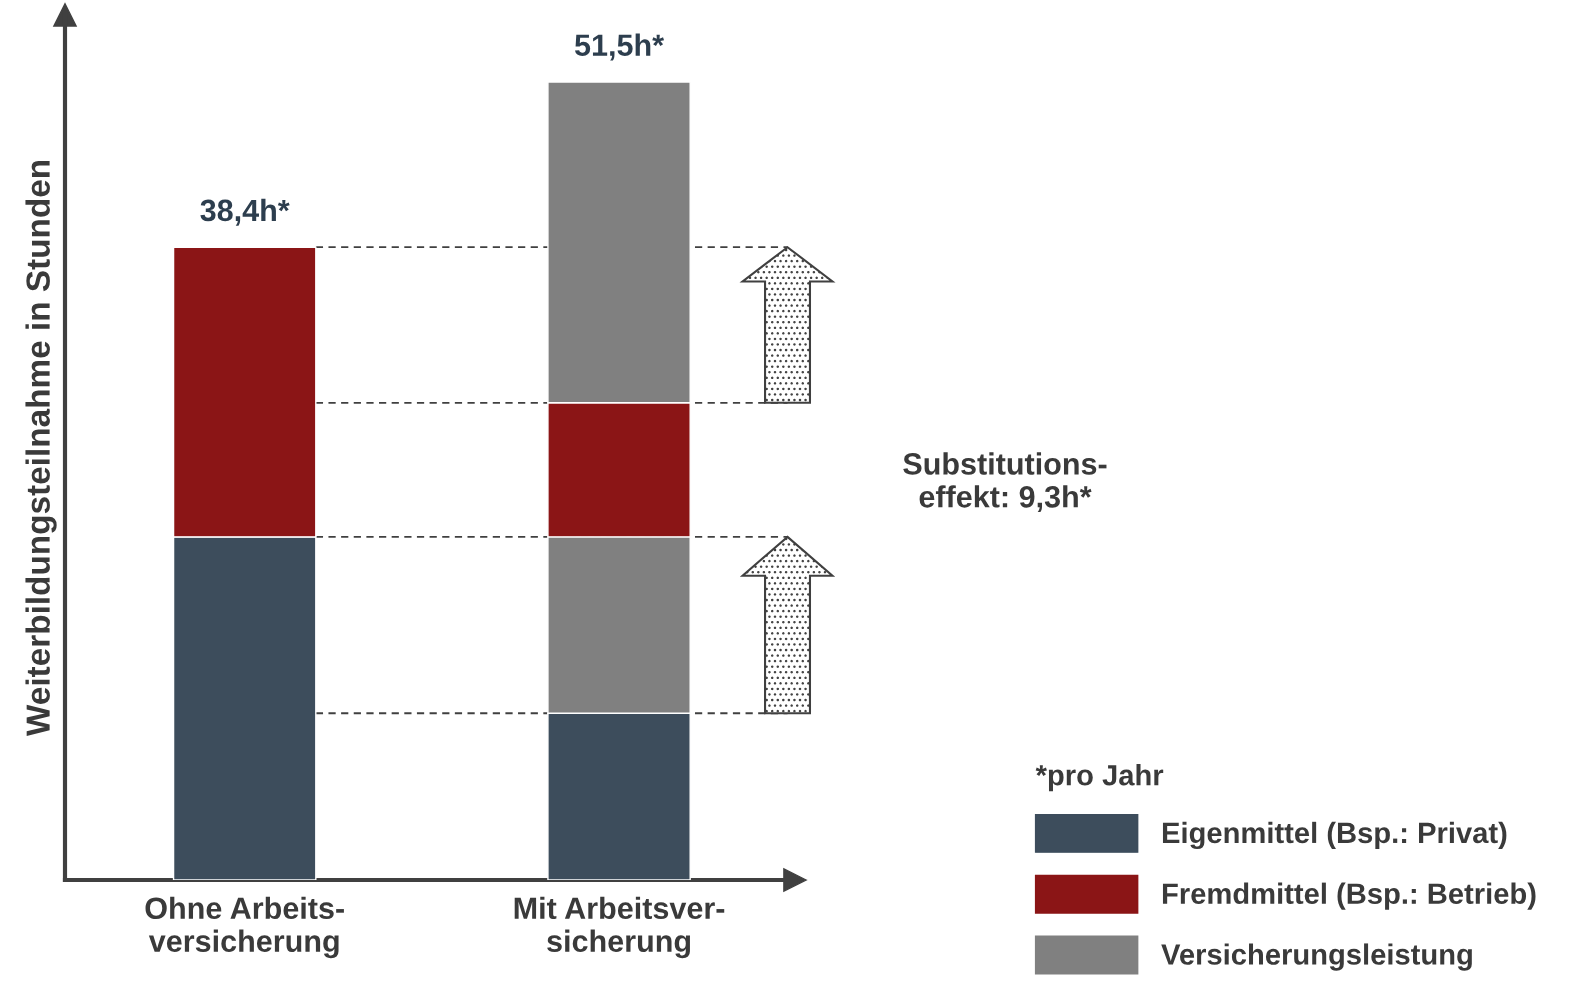 This screenshot has height=1000, width=1579. Describe the element at coordinates (1099, 778) in the screenshot. I see `legend-title: *pro Jahr` at that location.